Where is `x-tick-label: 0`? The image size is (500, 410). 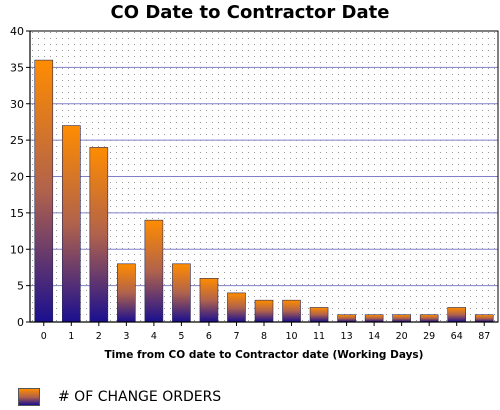
x-tick-label: 0 is located at coordinates (44, 336).